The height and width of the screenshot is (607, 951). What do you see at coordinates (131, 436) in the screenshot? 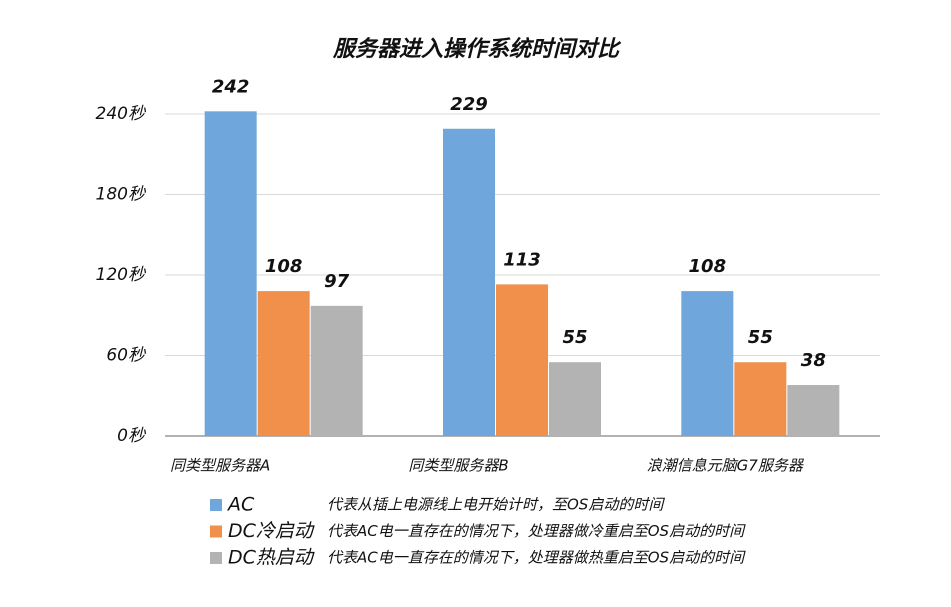
I see `y-tick-label: 0秒` at bounding box center [131, 436].